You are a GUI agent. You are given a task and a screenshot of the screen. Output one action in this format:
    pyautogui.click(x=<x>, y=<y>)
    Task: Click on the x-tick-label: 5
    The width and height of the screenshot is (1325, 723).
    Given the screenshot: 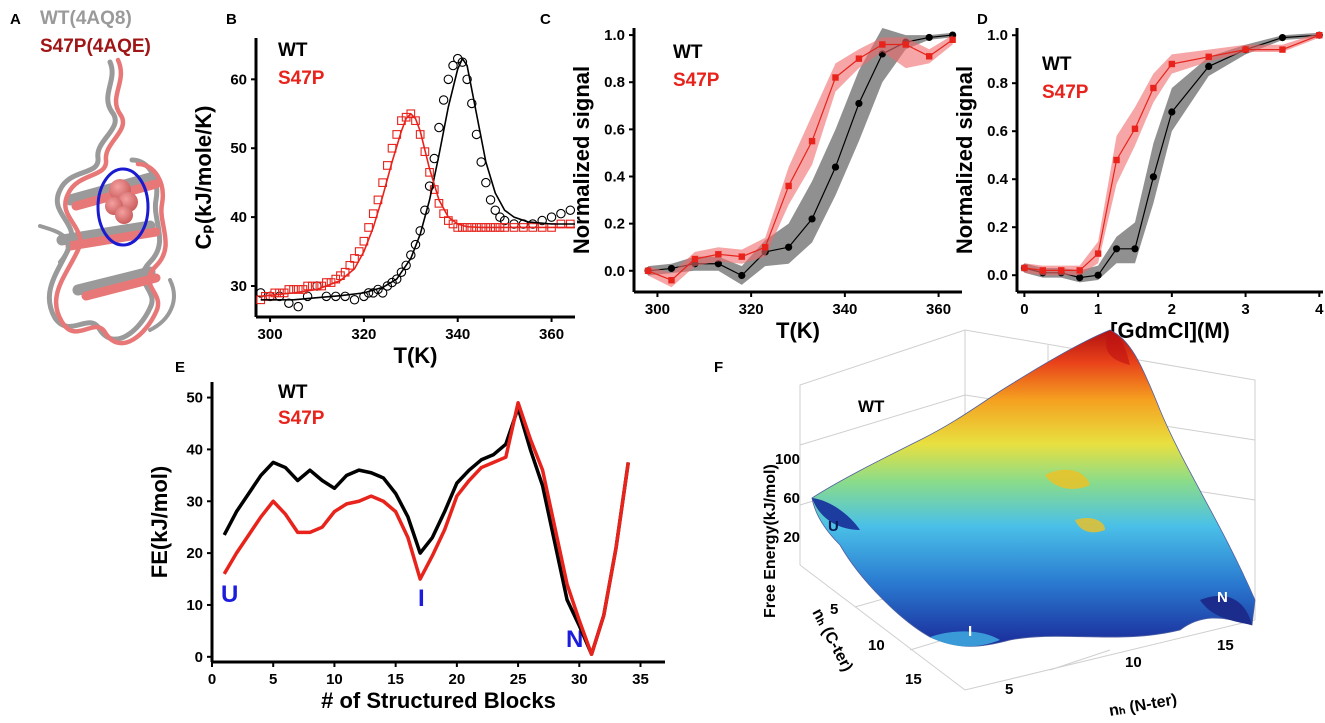 What is the action you would take?
    pyautogui.click(x=273, y=679)
    